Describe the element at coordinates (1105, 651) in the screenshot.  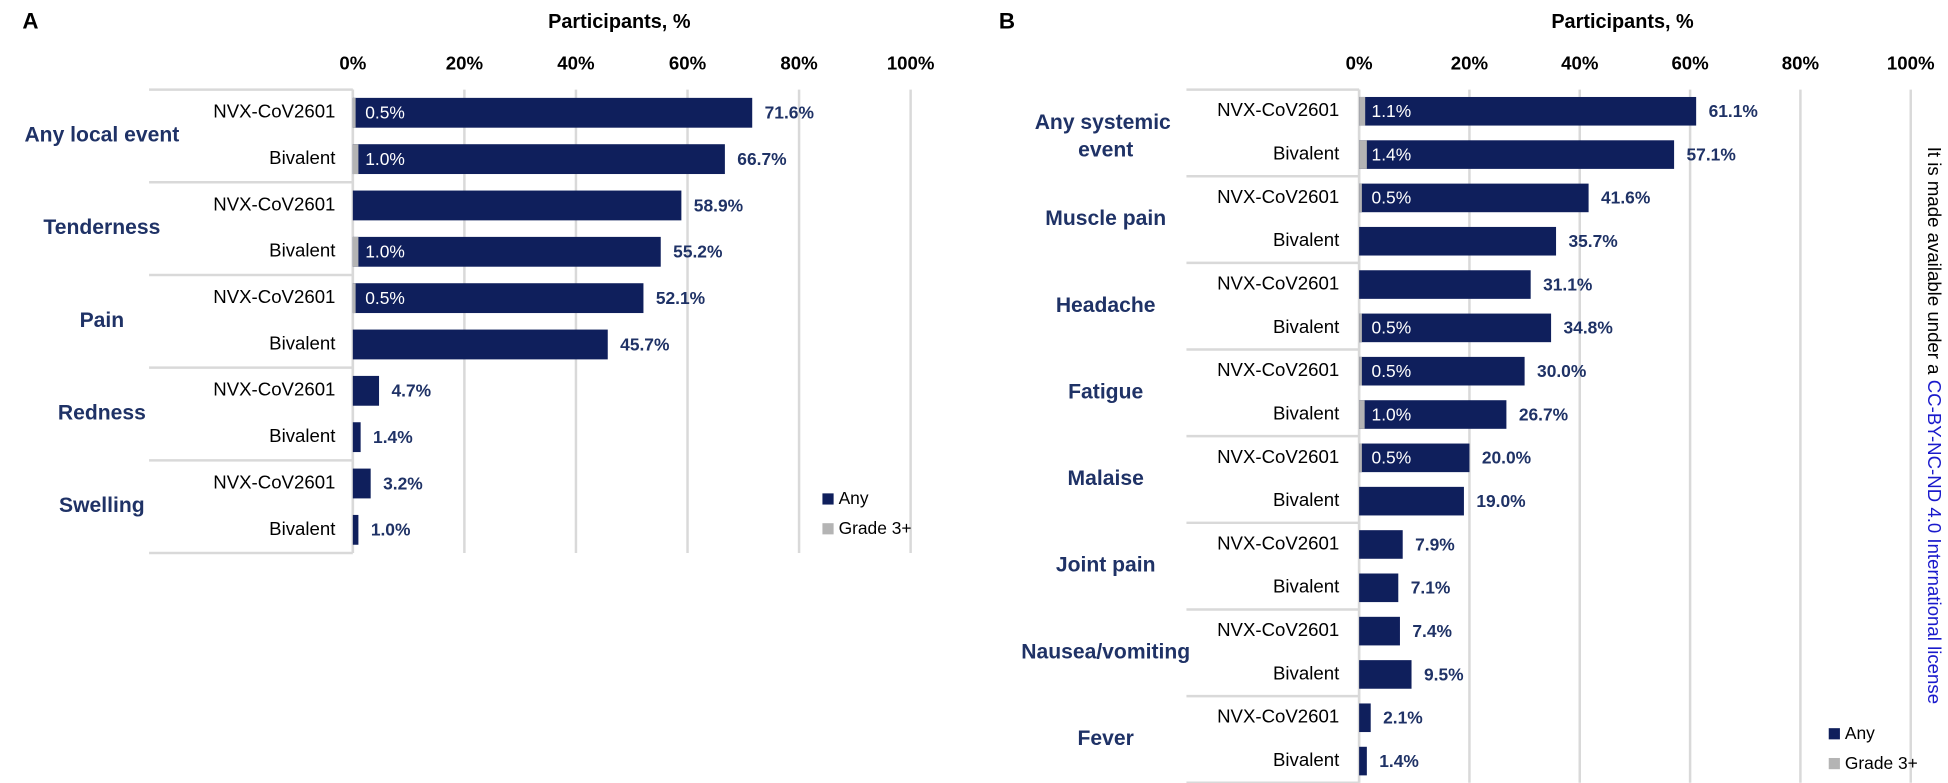
I see `group-label: Nausea/vomiting` at that location.